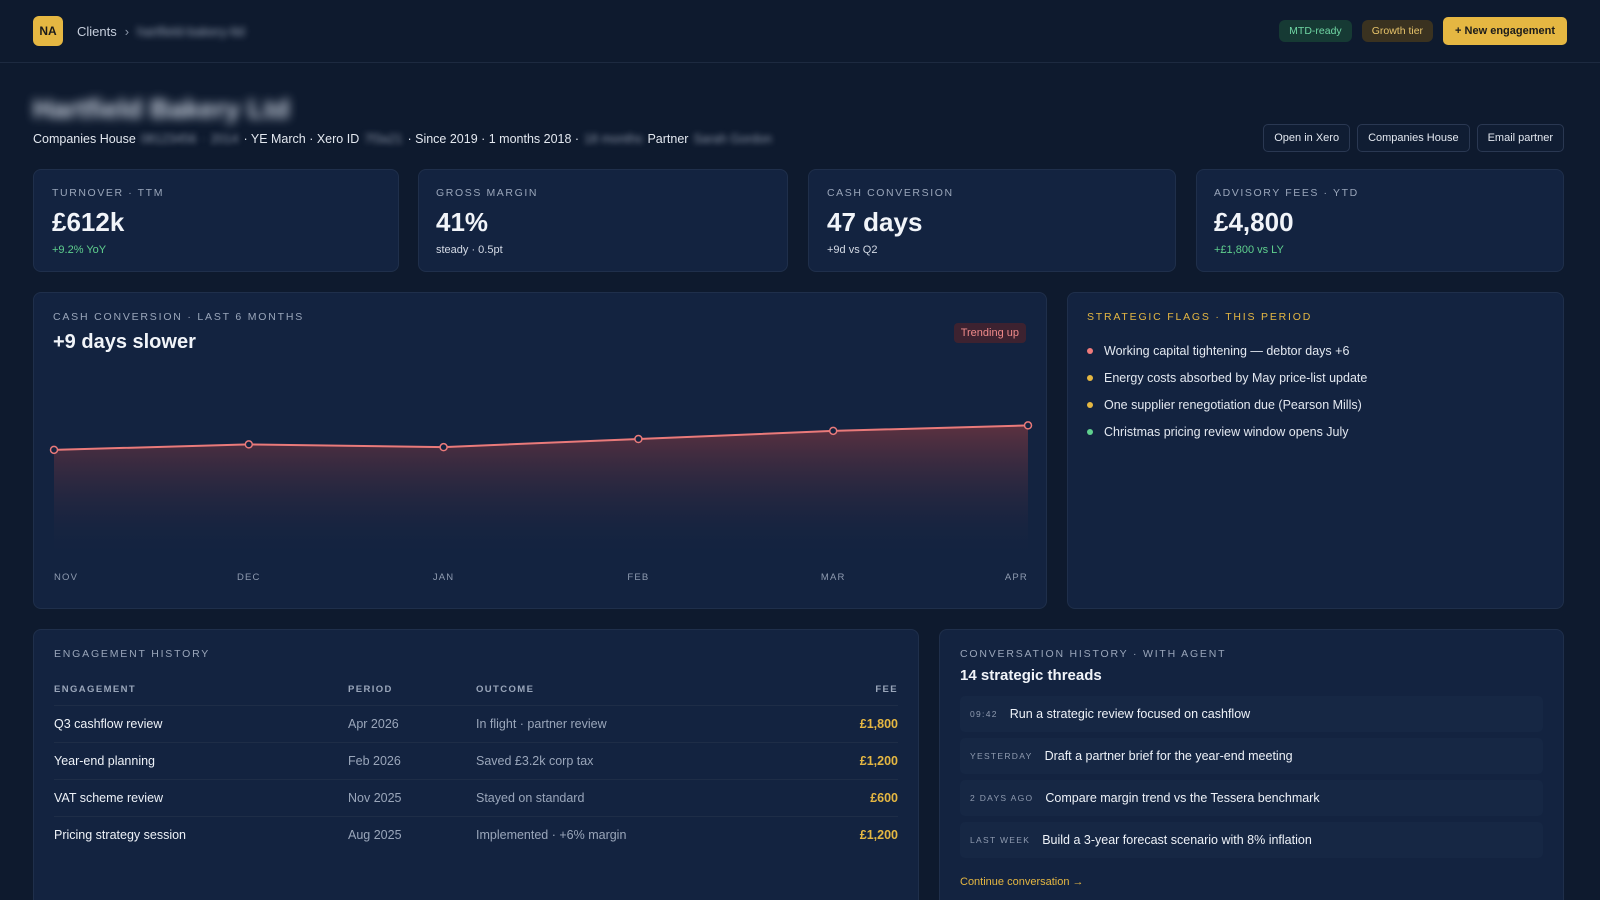  What do you see at coordinates (541, 489) in the screenshot?
I see `chart-area` at bounding box center [541, 489].